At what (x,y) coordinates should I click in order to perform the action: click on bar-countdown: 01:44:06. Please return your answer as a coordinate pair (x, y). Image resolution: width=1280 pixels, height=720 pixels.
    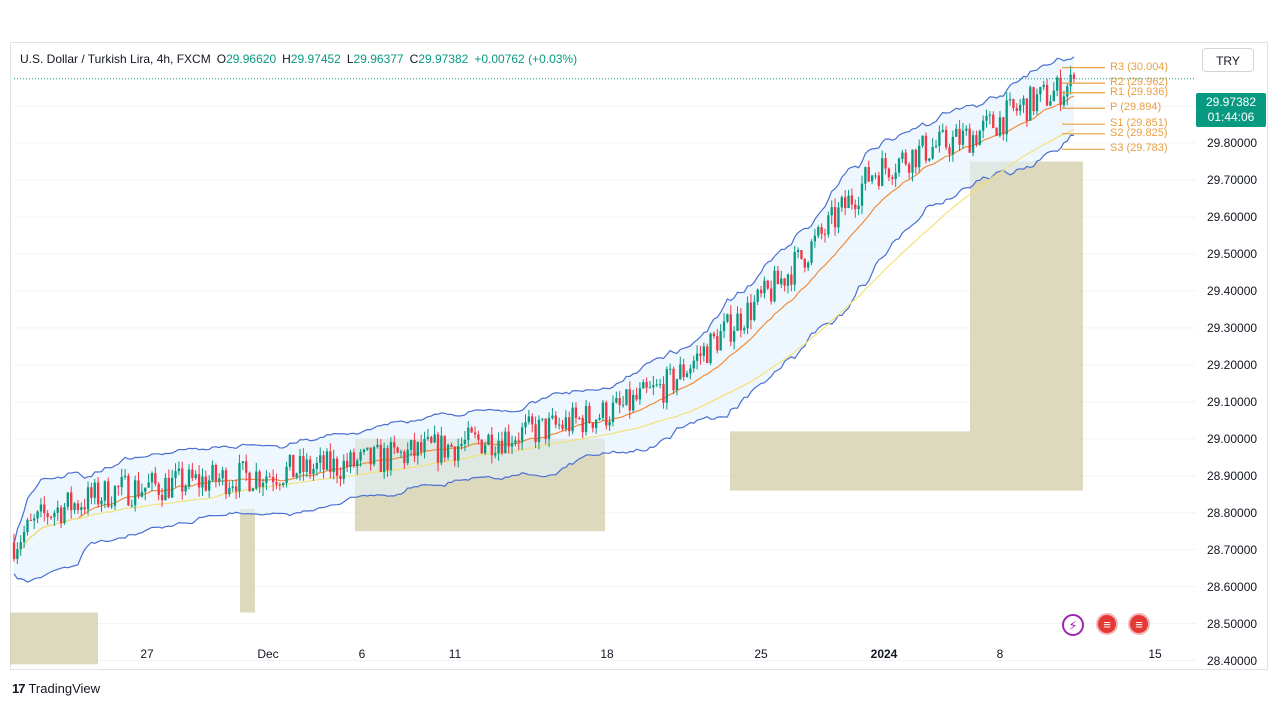
    Looking at the image, I should click on (1231, 117).